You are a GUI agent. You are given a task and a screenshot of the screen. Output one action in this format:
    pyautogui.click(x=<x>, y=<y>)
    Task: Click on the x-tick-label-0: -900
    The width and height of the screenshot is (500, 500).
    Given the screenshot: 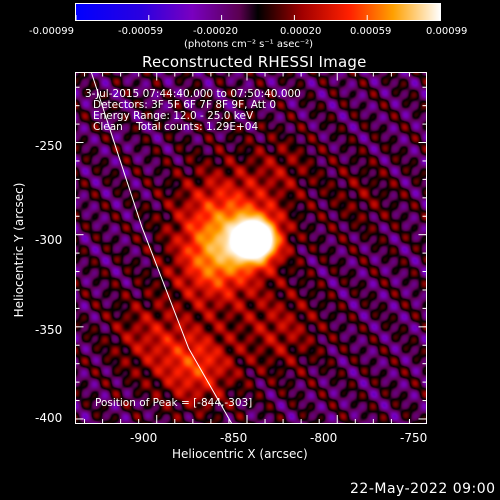 What is the action you would take?
    pyautogui.click(x=144, y=438)
    